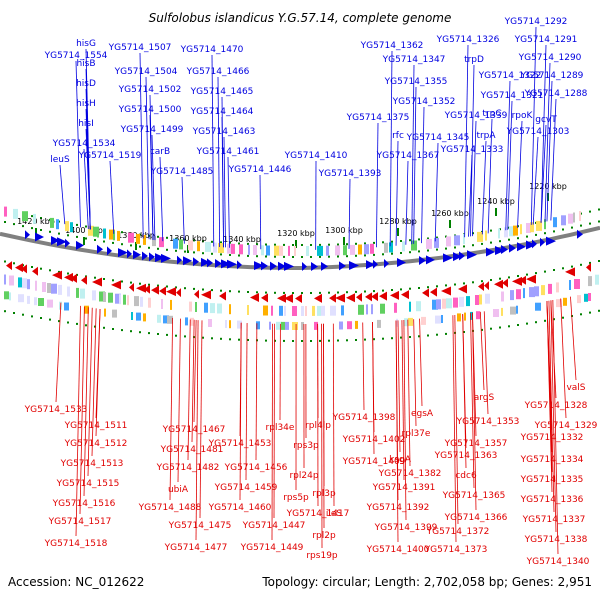 Image resolution: width=600 pixels, height=600 pixels. What do you see at coordinates (240, 508) in the screenshot?
I see `reverse-gene-label: YG5714_1460` at bounding box center [240, 508].